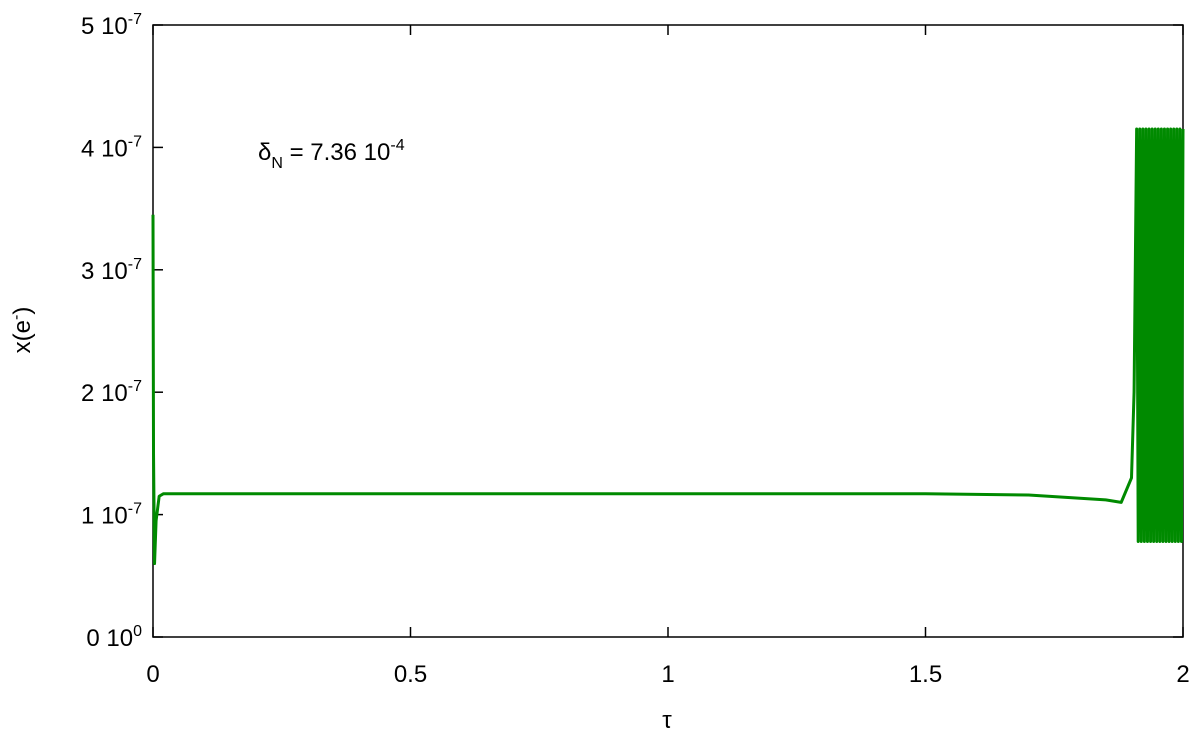 The width and height of the screenshot is (1200, 743). I want to click on annotation-text: = 7.36 10, so click(336, 152).